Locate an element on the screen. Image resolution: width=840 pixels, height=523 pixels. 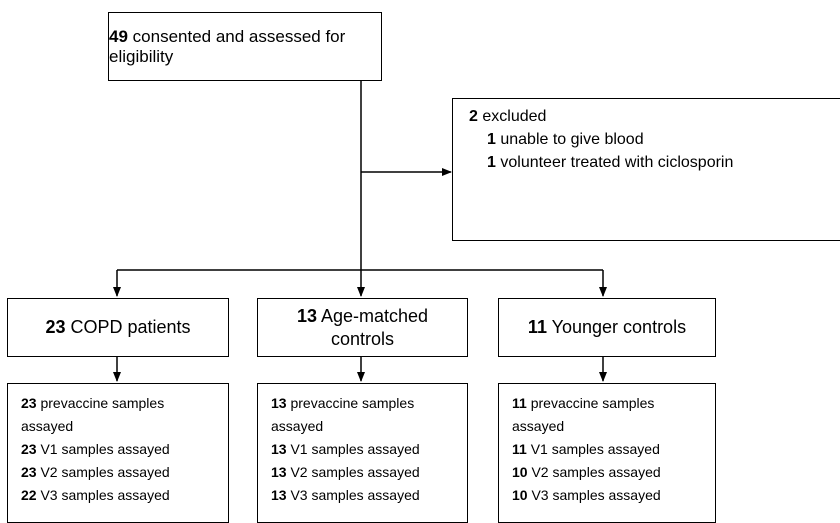
group-title: 13 Age-matched controls is located at coordinates (362, 328).